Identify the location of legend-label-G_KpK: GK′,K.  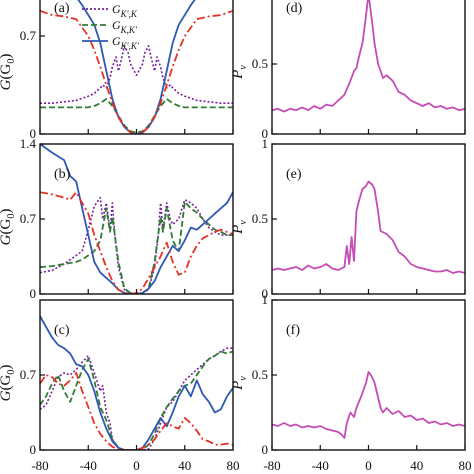
(125, 10).